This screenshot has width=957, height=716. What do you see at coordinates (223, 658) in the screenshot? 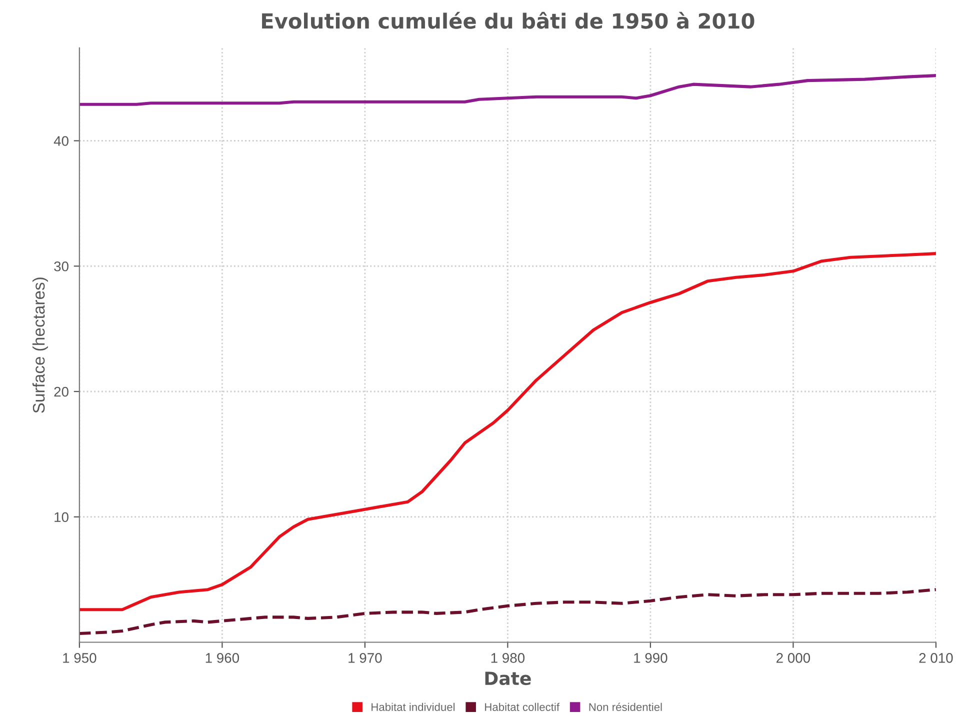
I see `x-tick-label: 1 960` at bounding box center [223, 658].